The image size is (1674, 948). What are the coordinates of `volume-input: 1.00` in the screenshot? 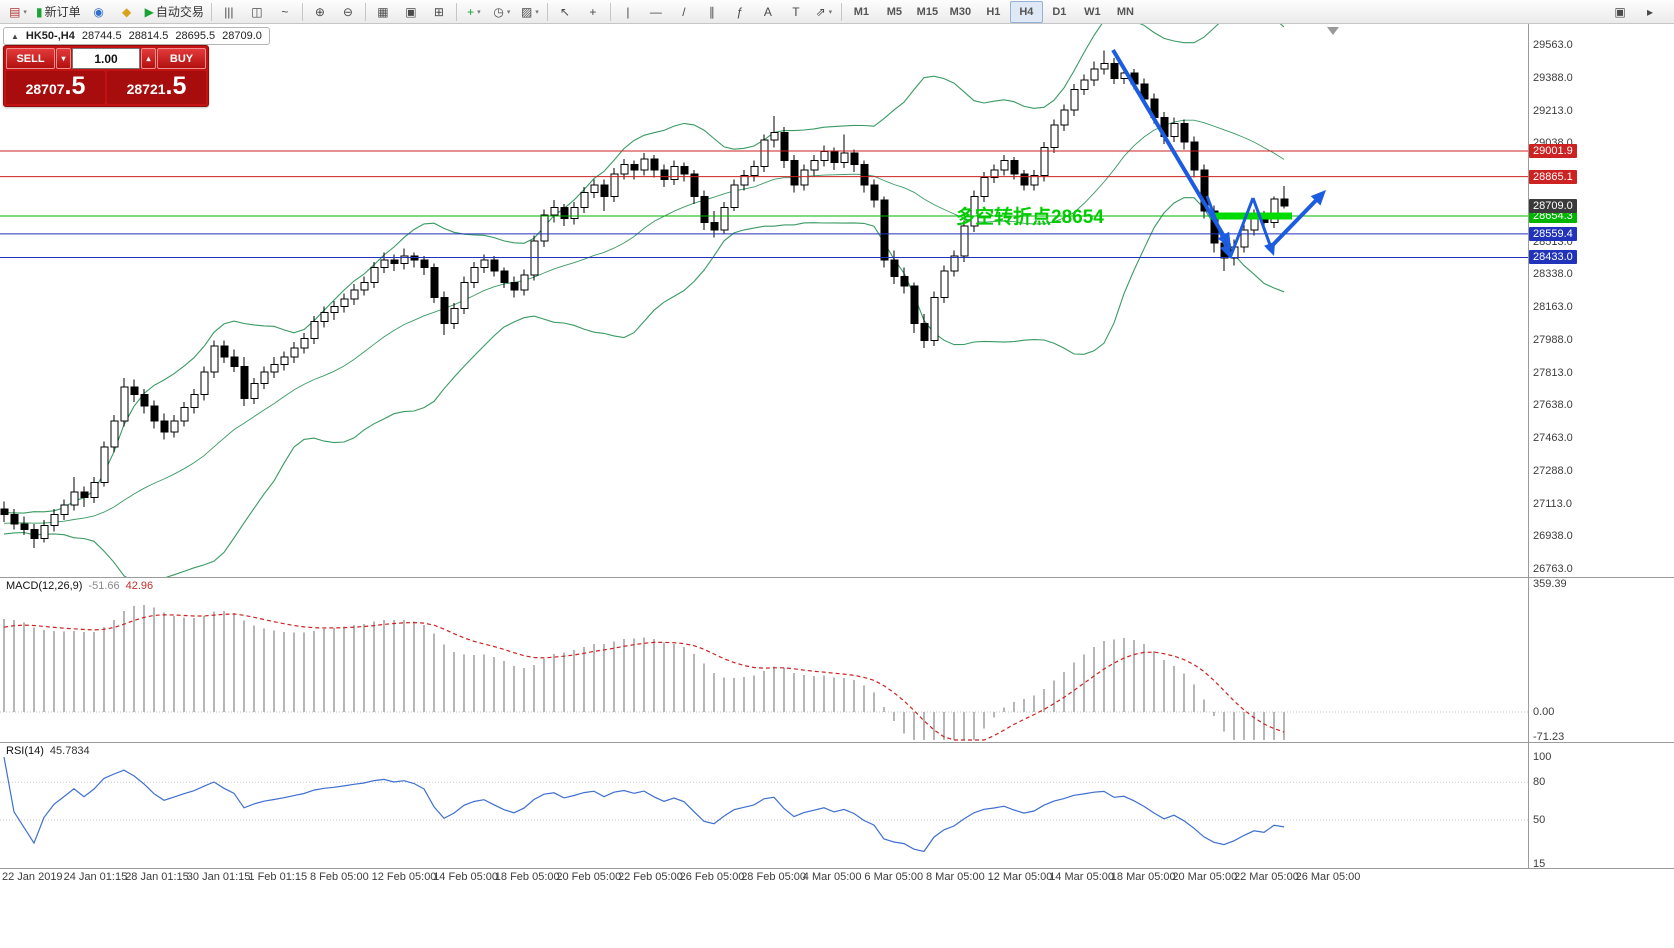 It's located at (106, 58).